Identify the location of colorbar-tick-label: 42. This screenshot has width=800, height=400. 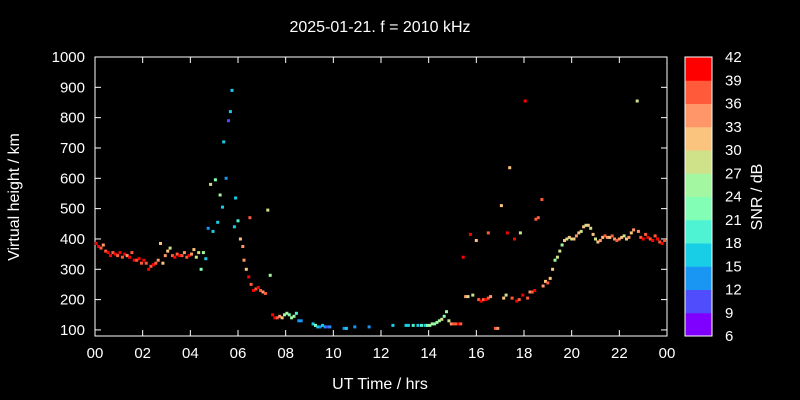
(733, 57).